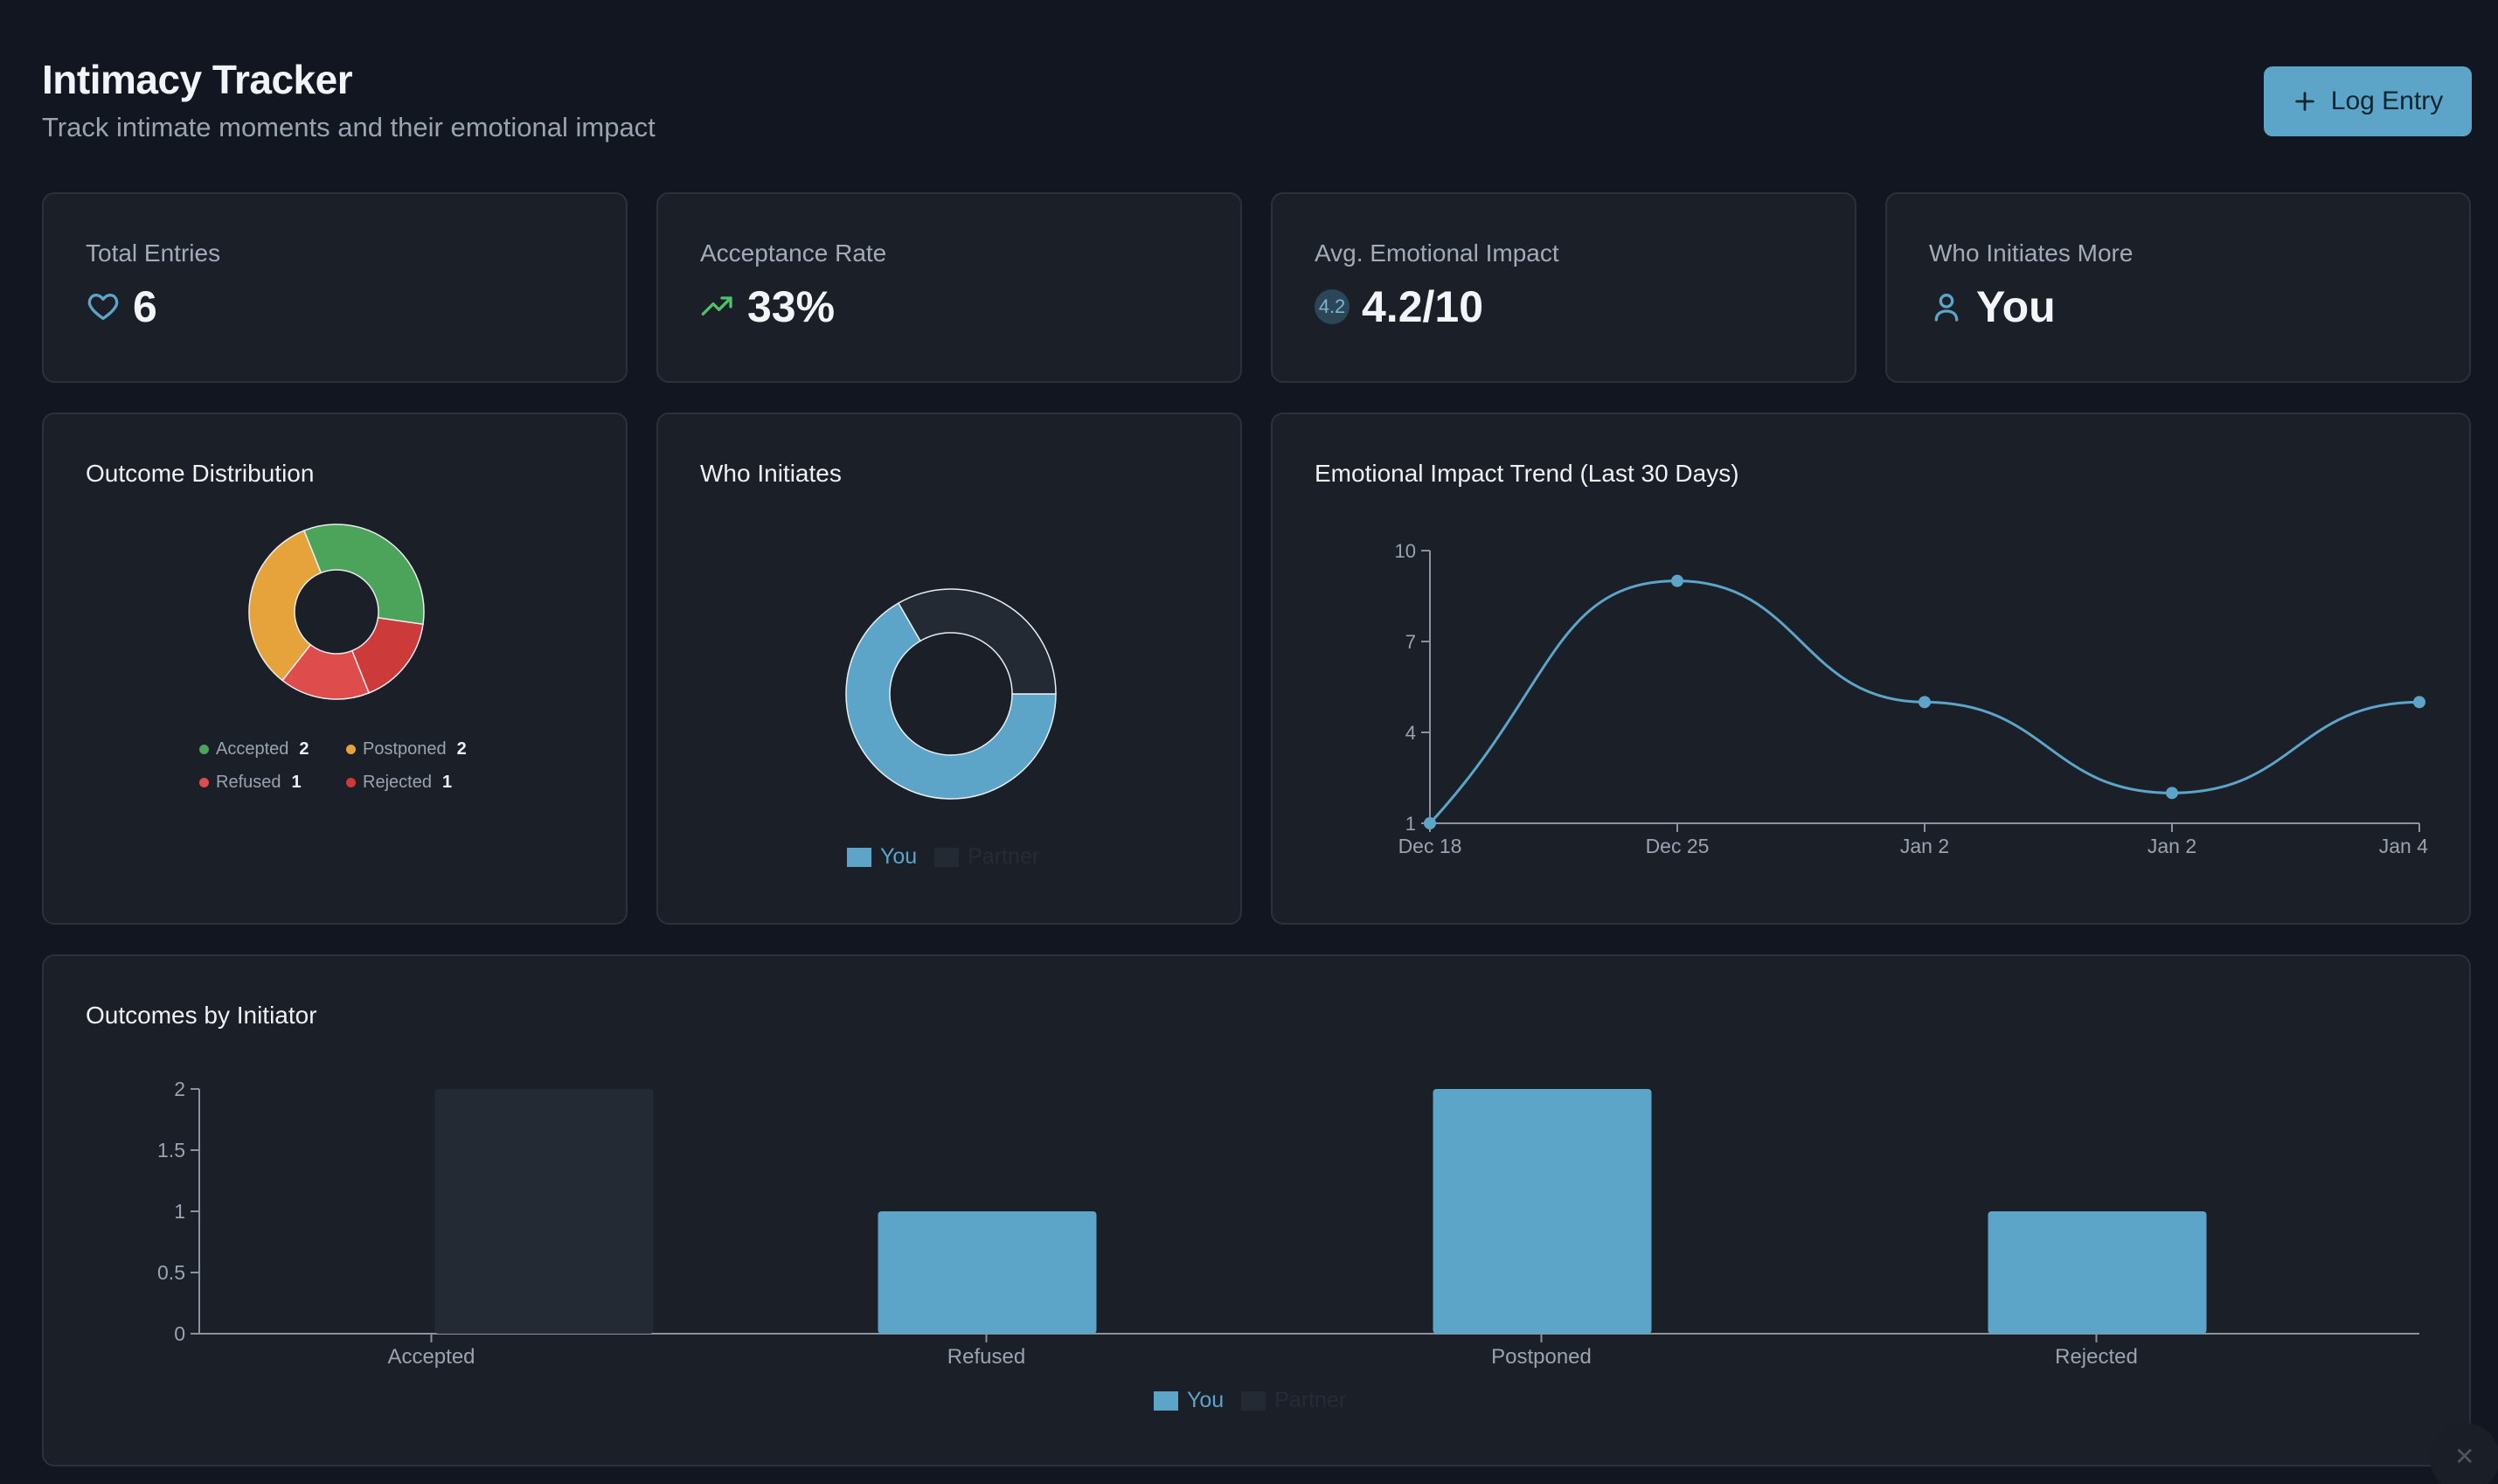  What do you see at coordinates (285, 606) in the screenshot?
I see `outcome-slice-postponed` at bounding box center [285, 606].